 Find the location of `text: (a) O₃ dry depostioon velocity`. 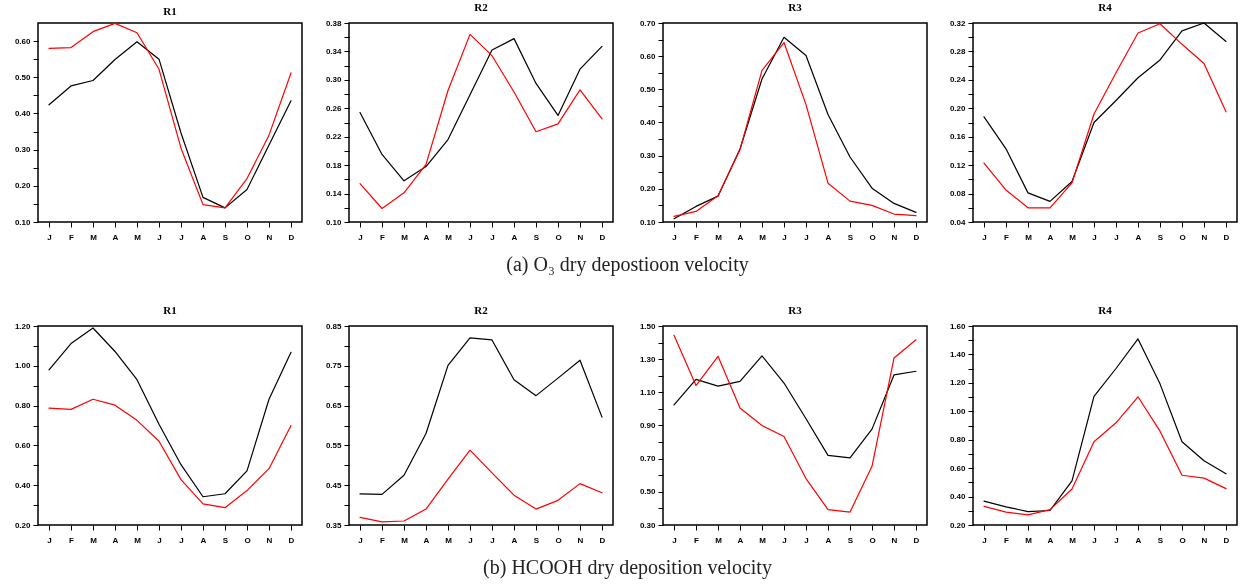

text: (a) O₃ dry depostioon velocity is located at coordinates (627, 264).